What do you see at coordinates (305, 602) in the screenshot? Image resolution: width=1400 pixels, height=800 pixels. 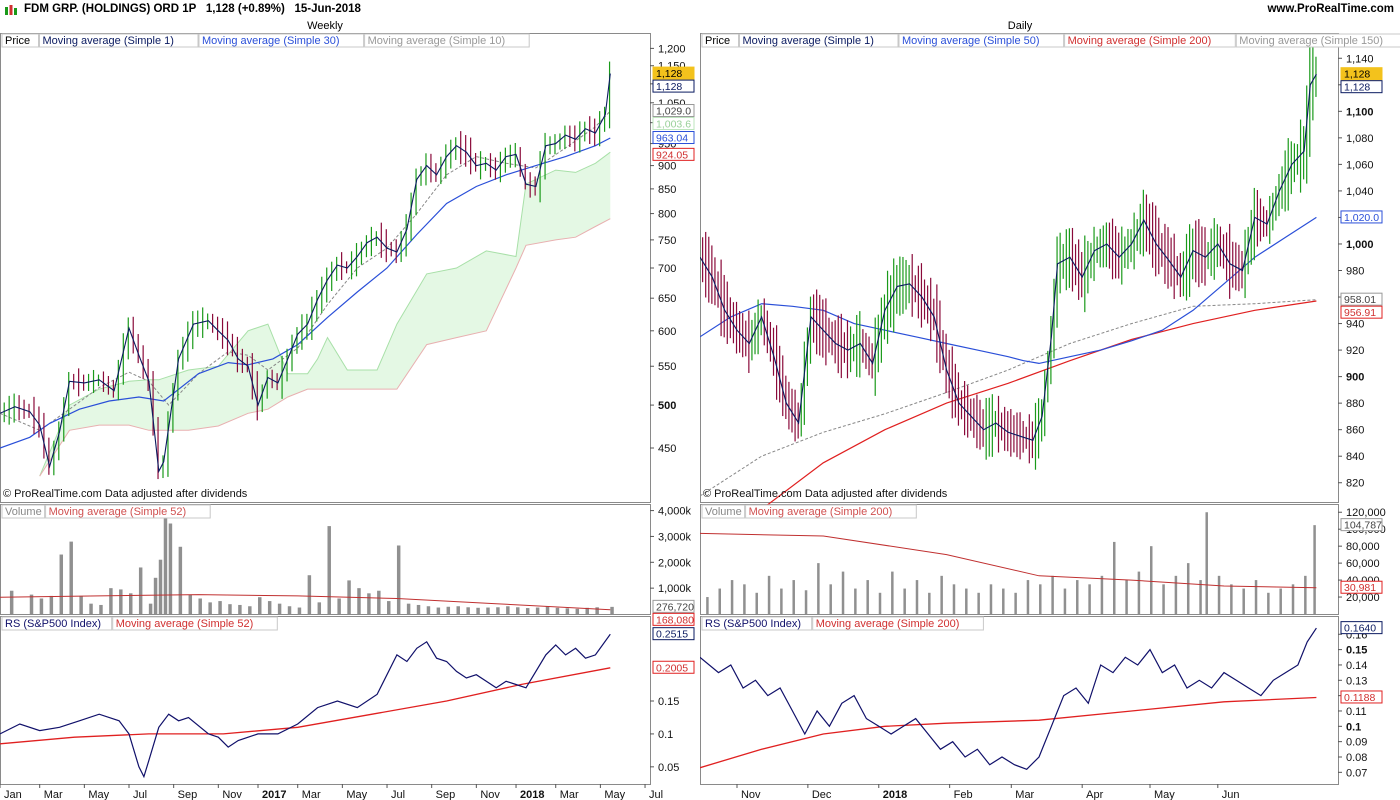 I see `volume-ma-line` at bounding box center [305, 602].